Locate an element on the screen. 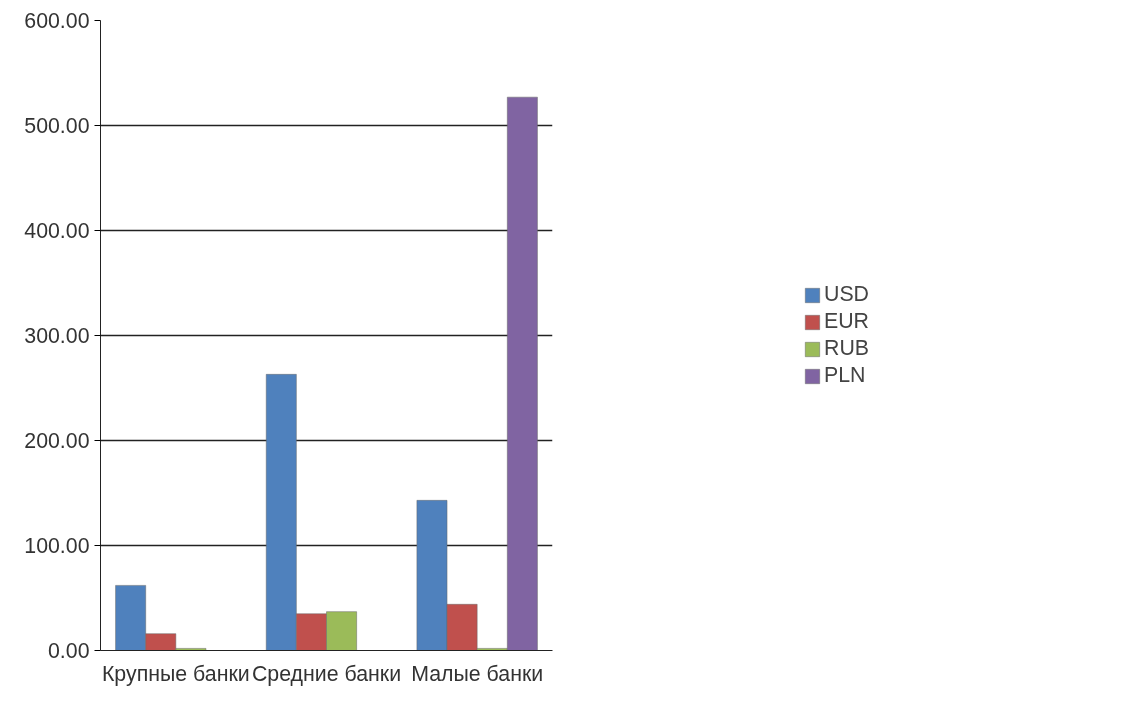 Image resolution: width=1130 pixels, height=710 pixels. y-tick-label: 200.00 is located at coordinates (57, 441).